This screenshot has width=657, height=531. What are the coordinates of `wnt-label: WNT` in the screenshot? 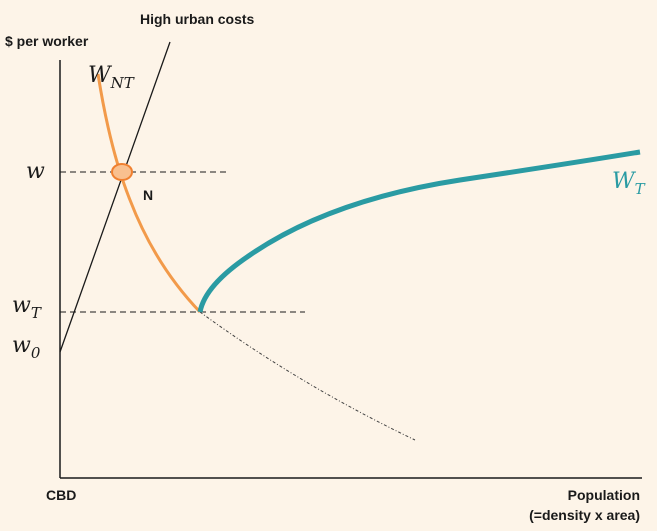 It's located at (111, 77).